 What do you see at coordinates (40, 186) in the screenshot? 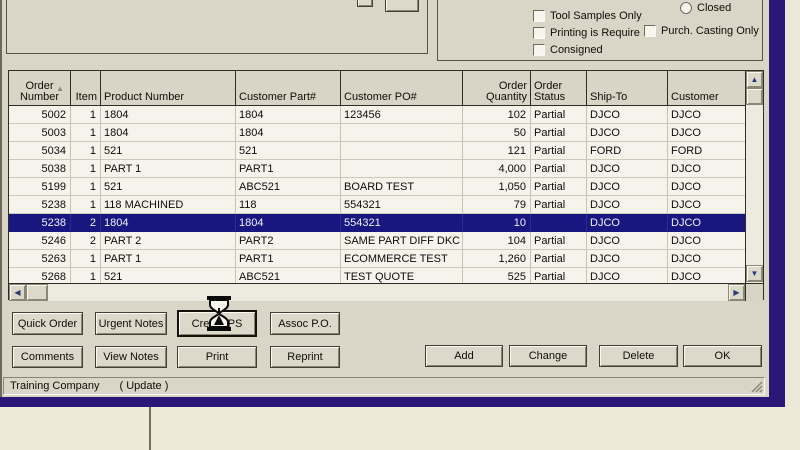
I see `grid-cell: 5199` at bounding box center [40, 186].